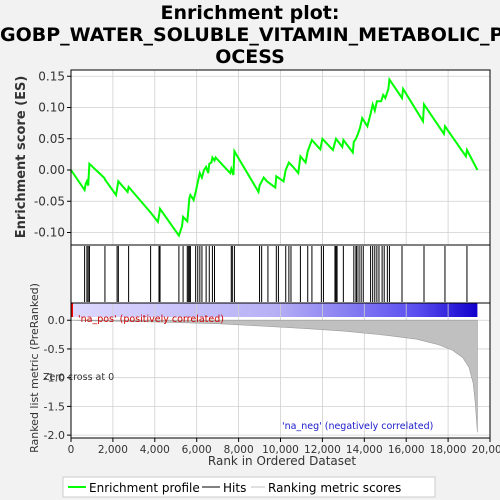 The height and width of the screenshot is (500, 500). I want to click on x-tick-label-2: 4,000, so click(155, 450).